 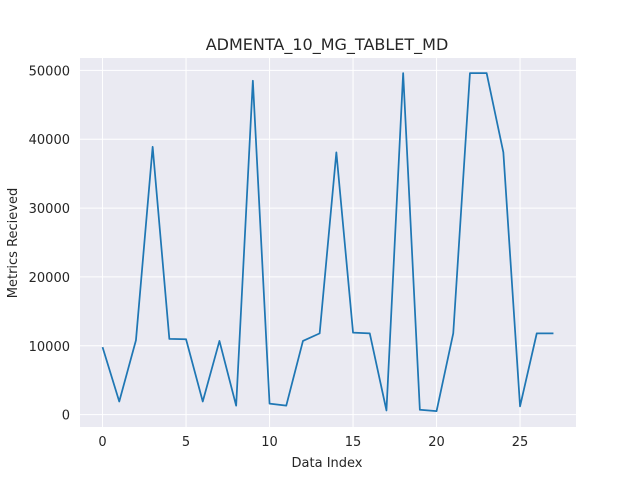 I want to click on y-tick-label: 20000, so click(x=49, y=278).